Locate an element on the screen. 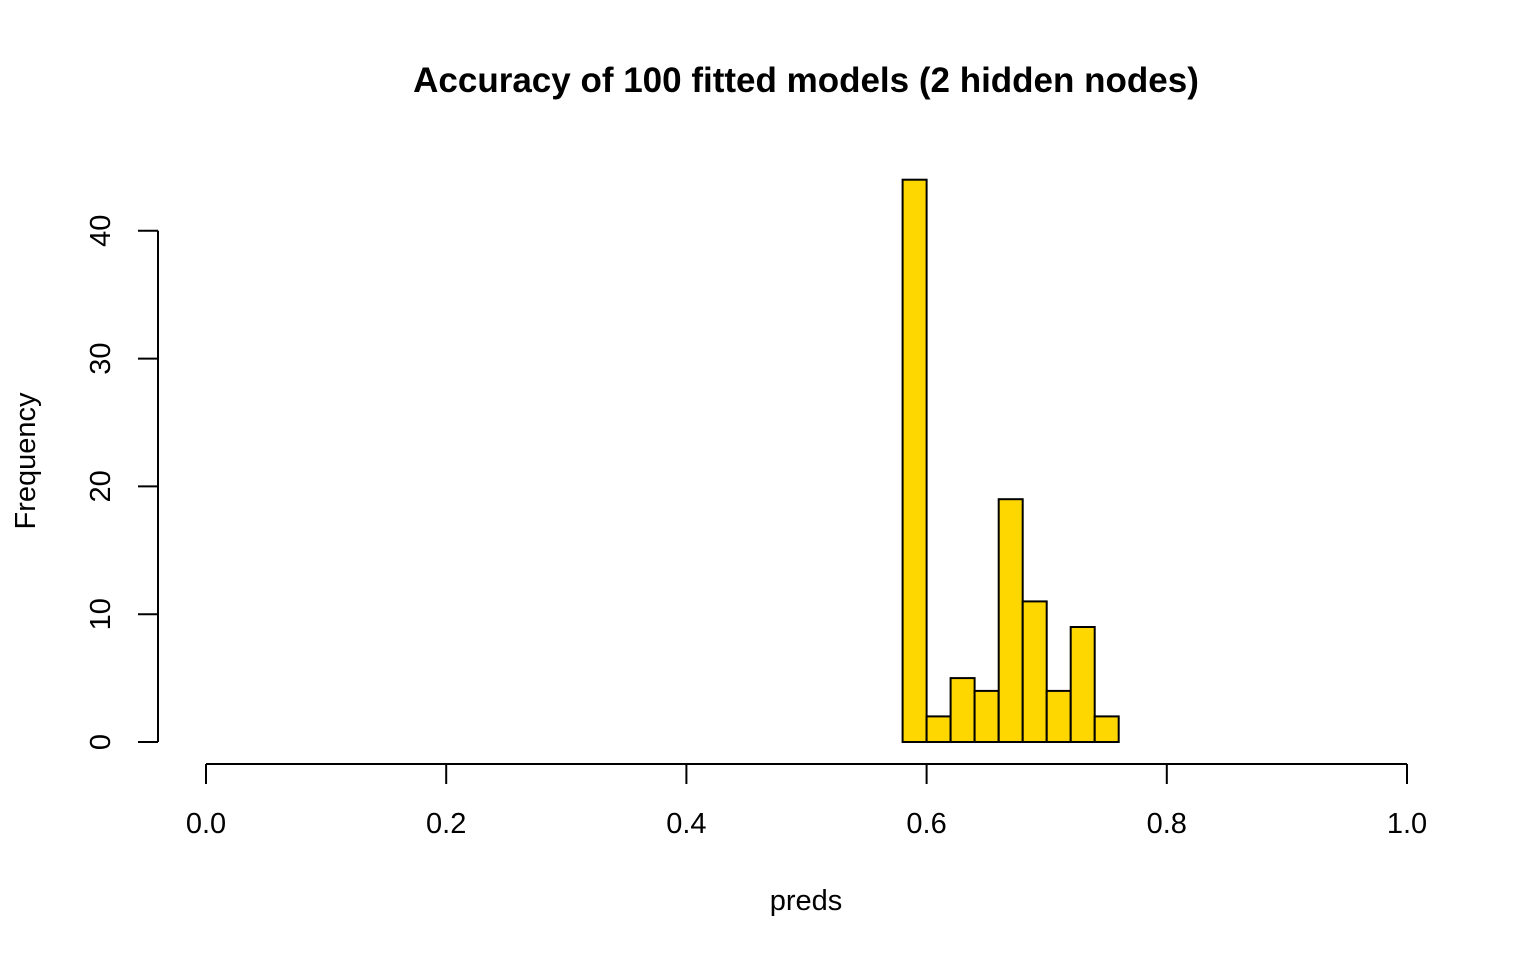  x-axis: 0.0 0.2 0.4 0.6 0.8 1.0 is located at coordinates (806, 801).